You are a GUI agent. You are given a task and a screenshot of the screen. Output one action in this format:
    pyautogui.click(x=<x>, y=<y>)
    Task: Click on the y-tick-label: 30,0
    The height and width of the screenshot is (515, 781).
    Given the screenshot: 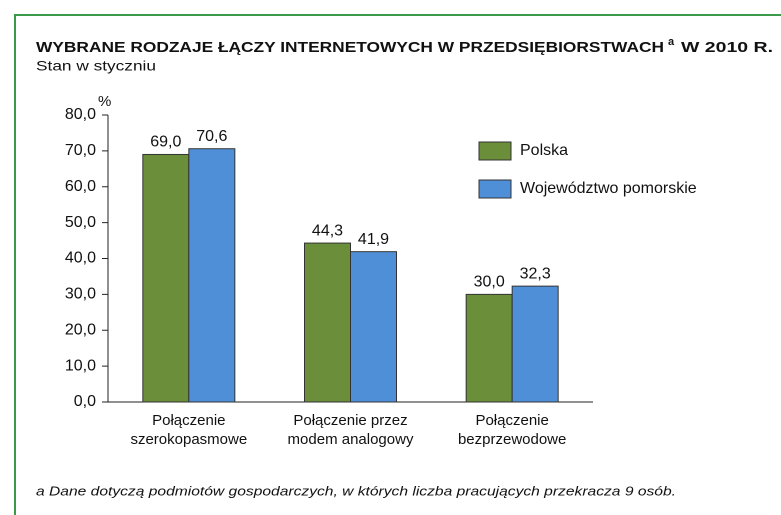 What is the action you would take?
    pyautogui.click(x=80, y=294)
    